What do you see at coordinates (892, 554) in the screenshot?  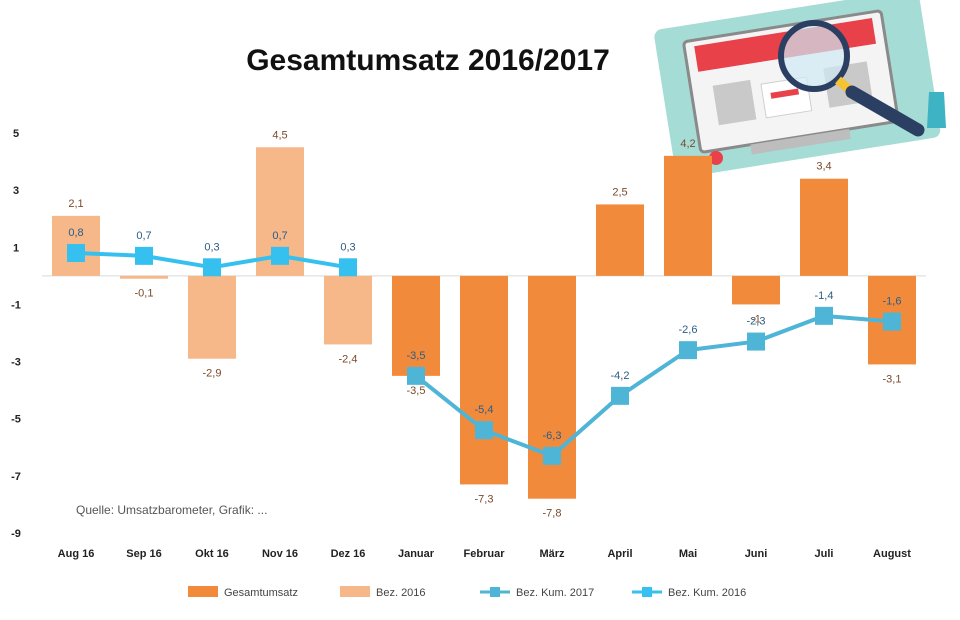 I see `x-tick-label: August` at bounding box center [892, 554].